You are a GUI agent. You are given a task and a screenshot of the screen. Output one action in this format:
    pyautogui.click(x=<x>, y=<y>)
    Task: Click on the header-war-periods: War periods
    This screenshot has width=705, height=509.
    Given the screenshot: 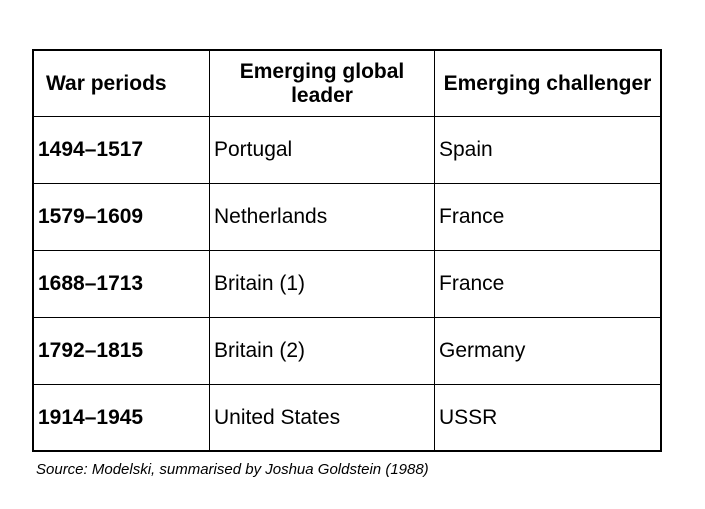 What is the action you would take?
    pyautogui.click(x=122, y=84)
    